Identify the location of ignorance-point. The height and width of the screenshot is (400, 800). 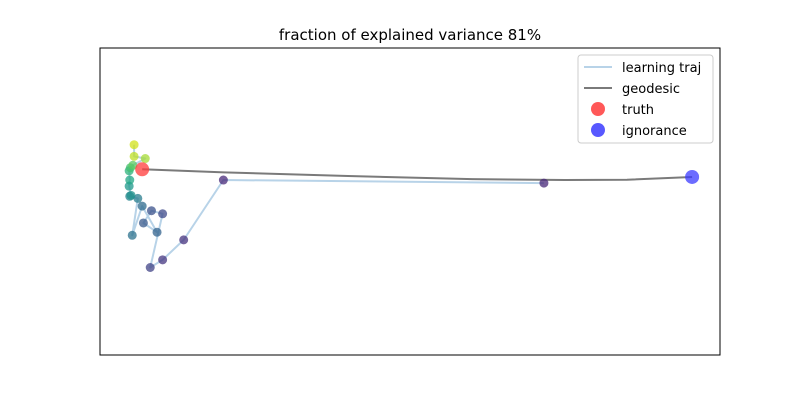
(692, 176).